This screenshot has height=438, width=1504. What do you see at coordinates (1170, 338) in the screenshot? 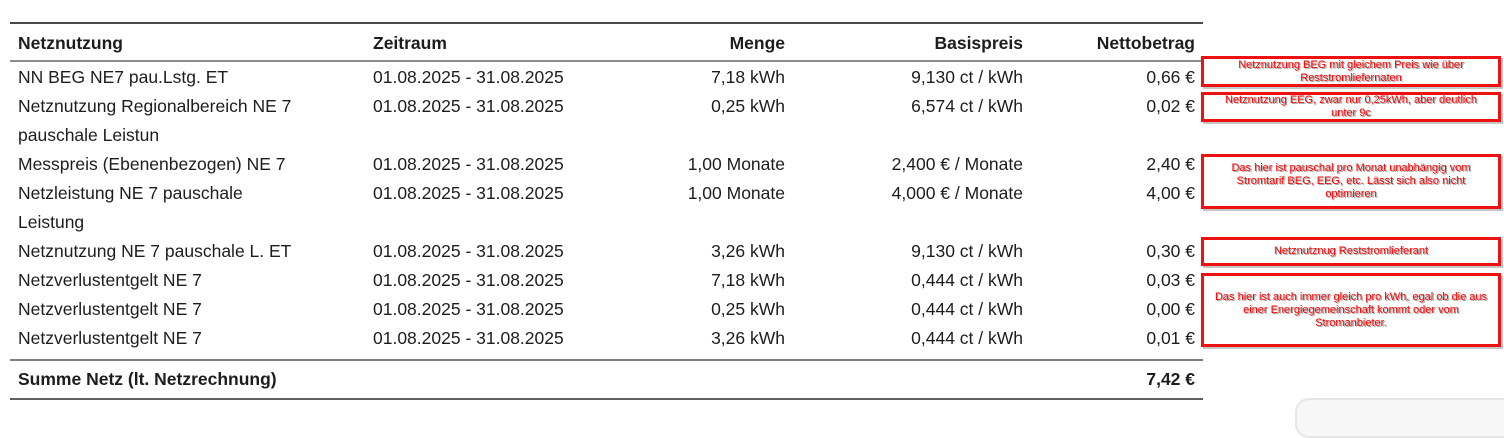
I see `row-netto: 0,01 €` at bounding box center [1170, 338].